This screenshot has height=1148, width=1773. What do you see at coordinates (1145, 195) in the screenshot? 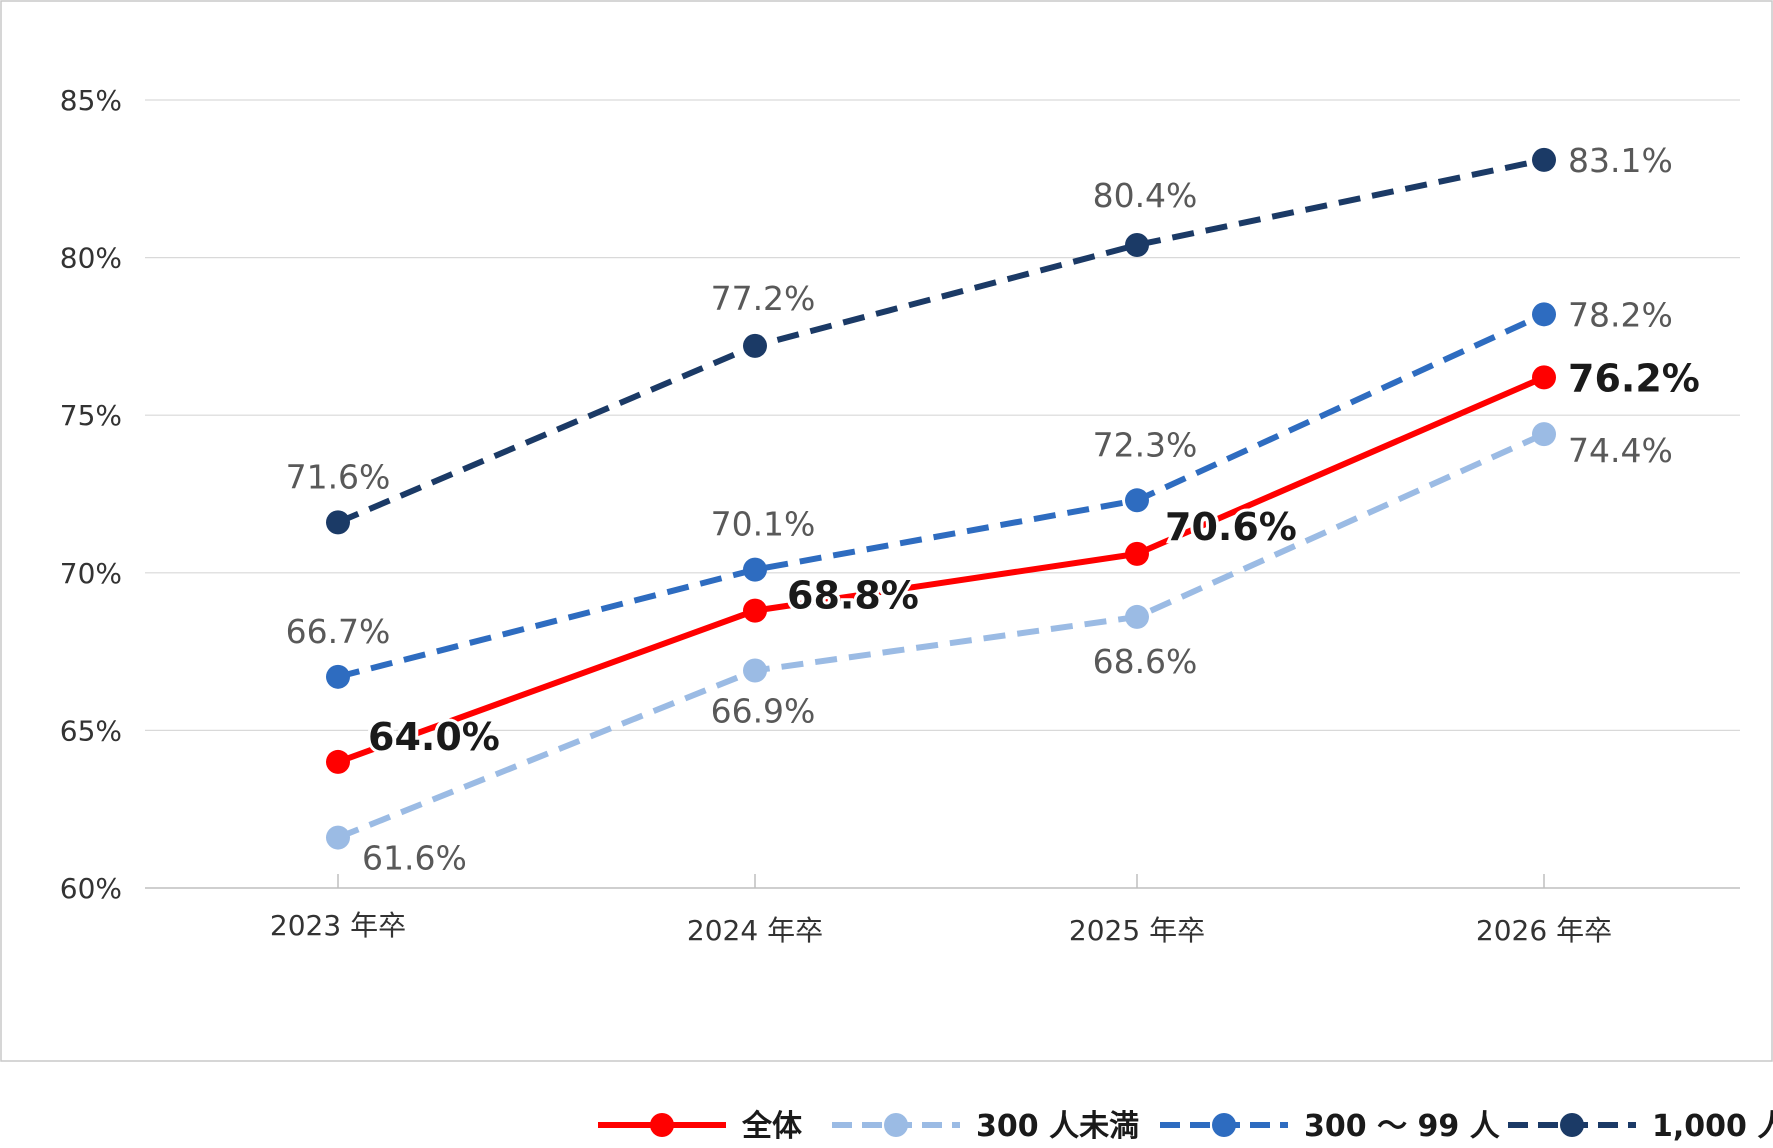
I see `data-label: 80.4%` at bounding box center [1145, 195].